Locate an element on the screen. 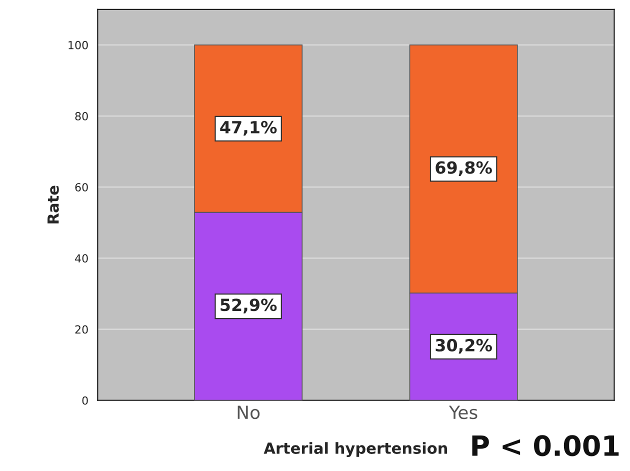 The image size is (630, 471). y-tick-label: 20 is located at coordinates (81, 329).